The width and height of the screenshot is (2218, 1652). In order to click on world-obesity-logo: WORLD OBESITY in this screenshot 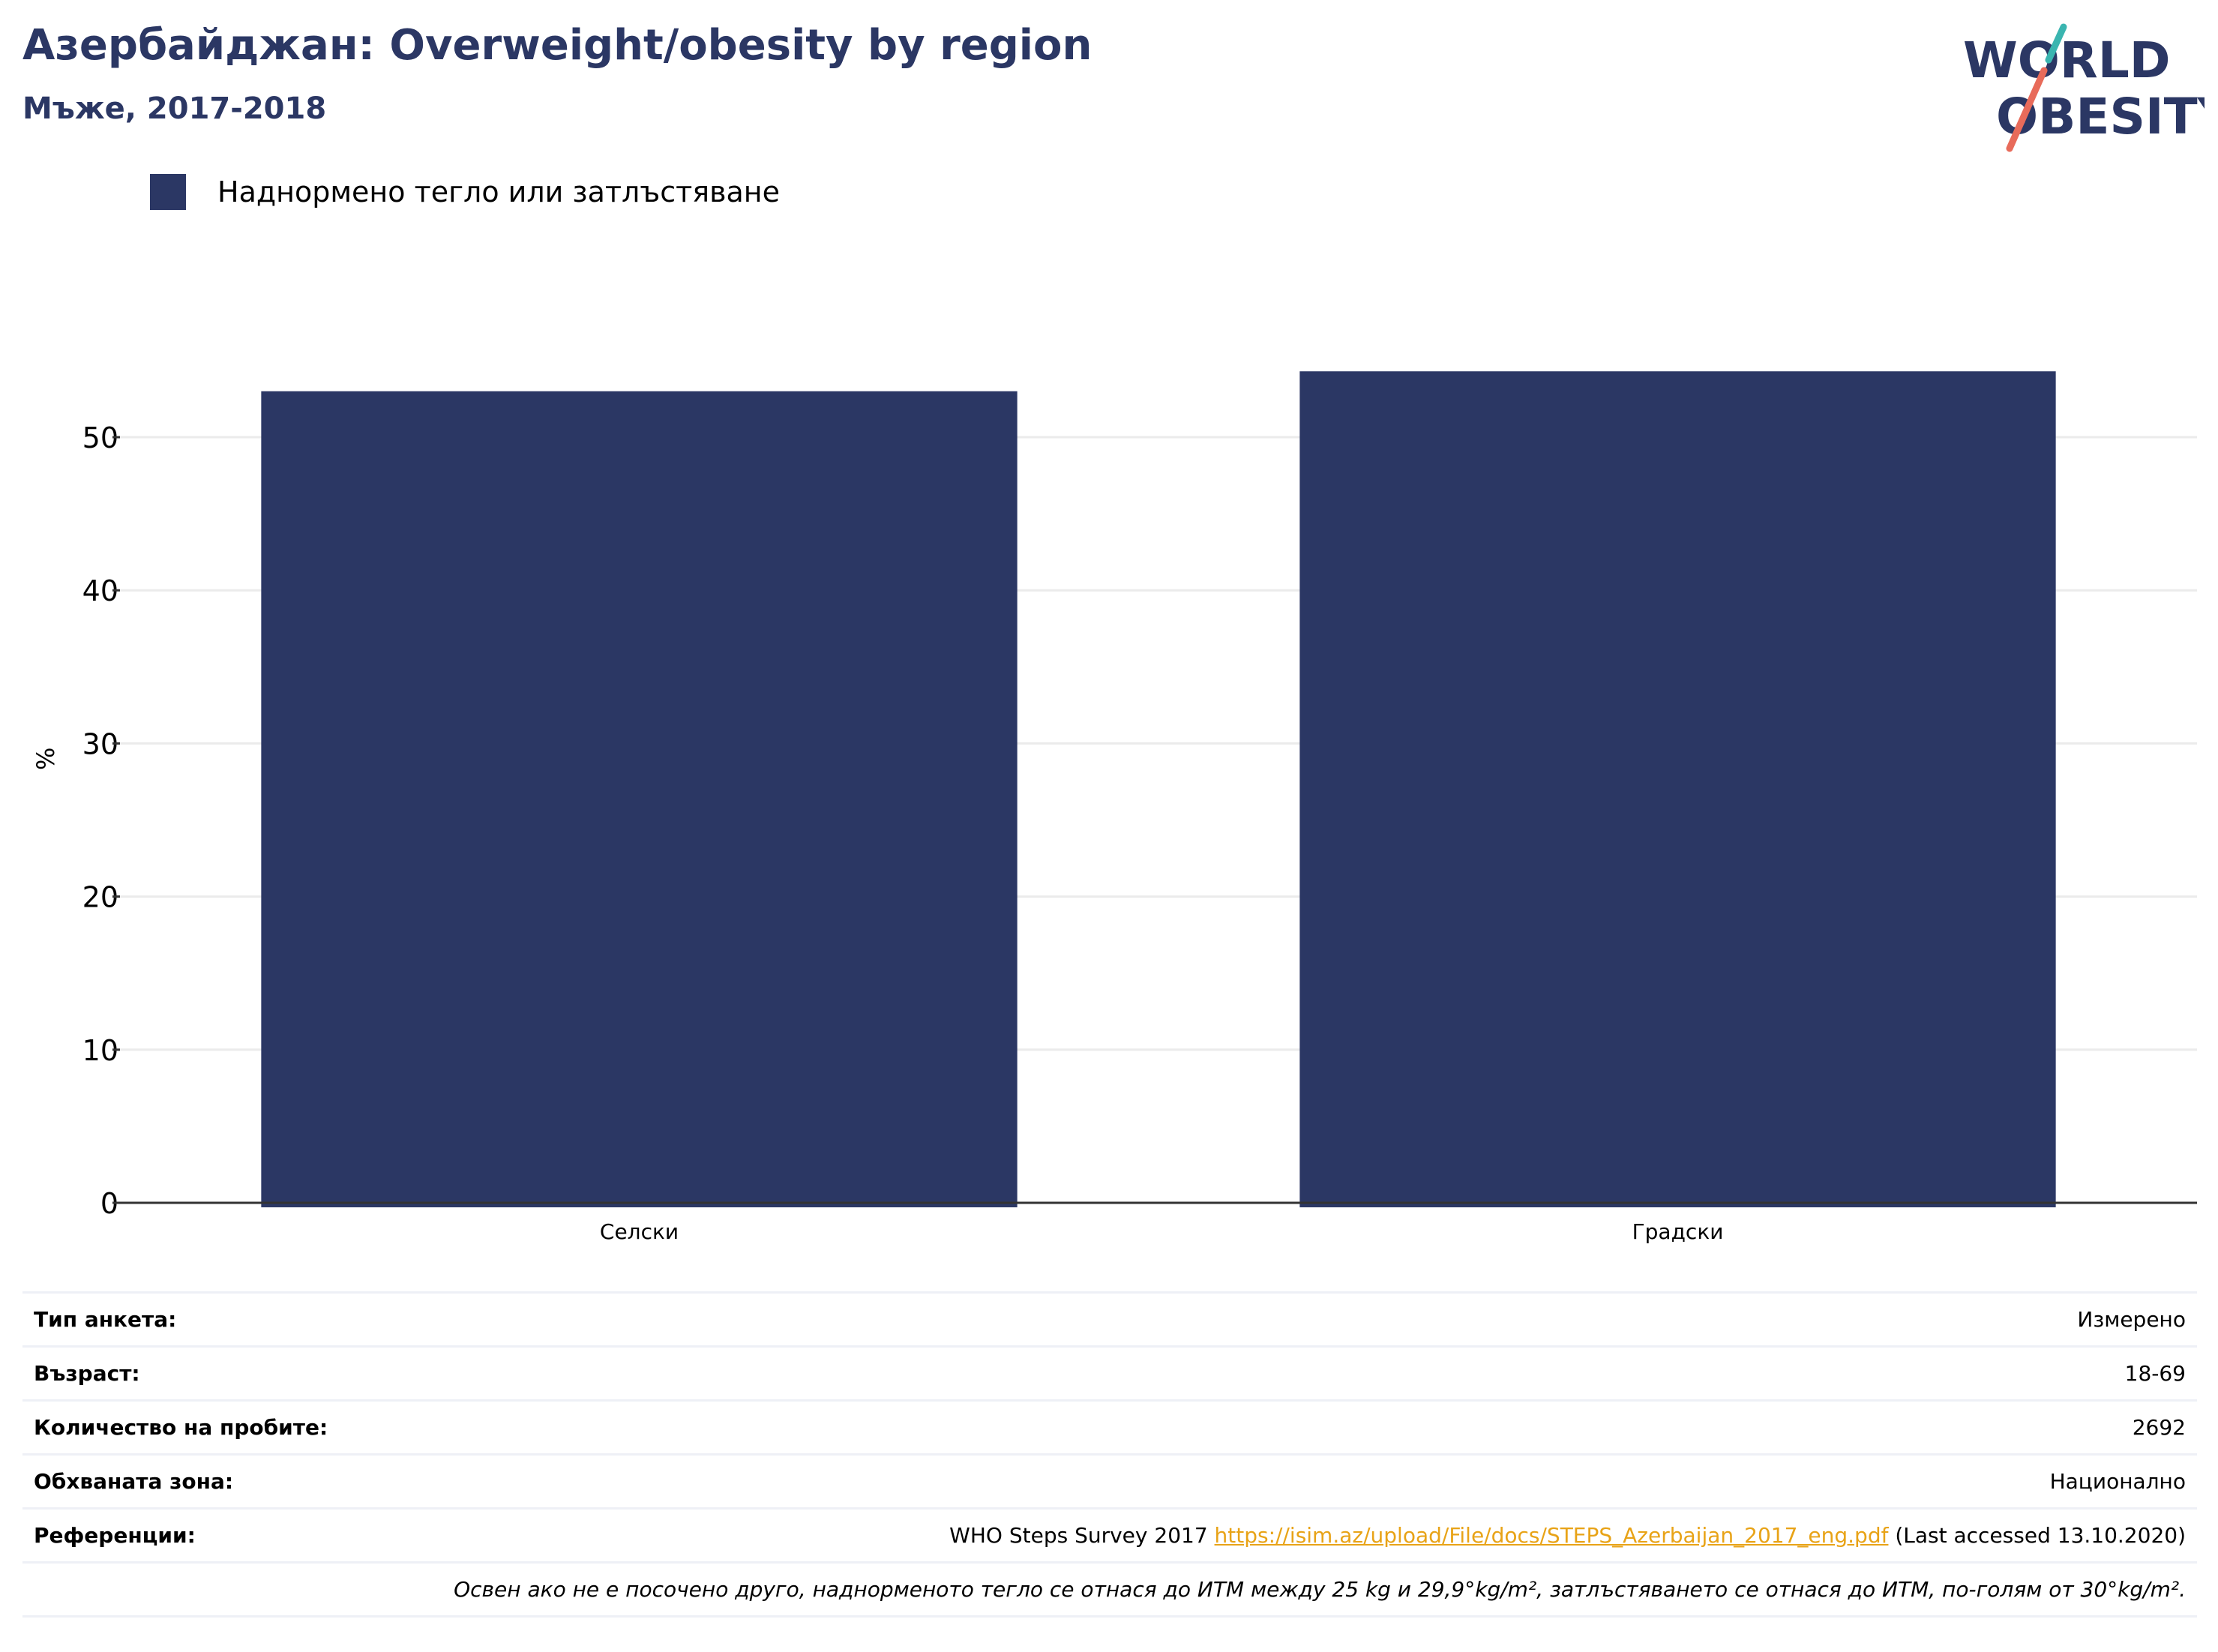, I will do `click(2084, 87)`.